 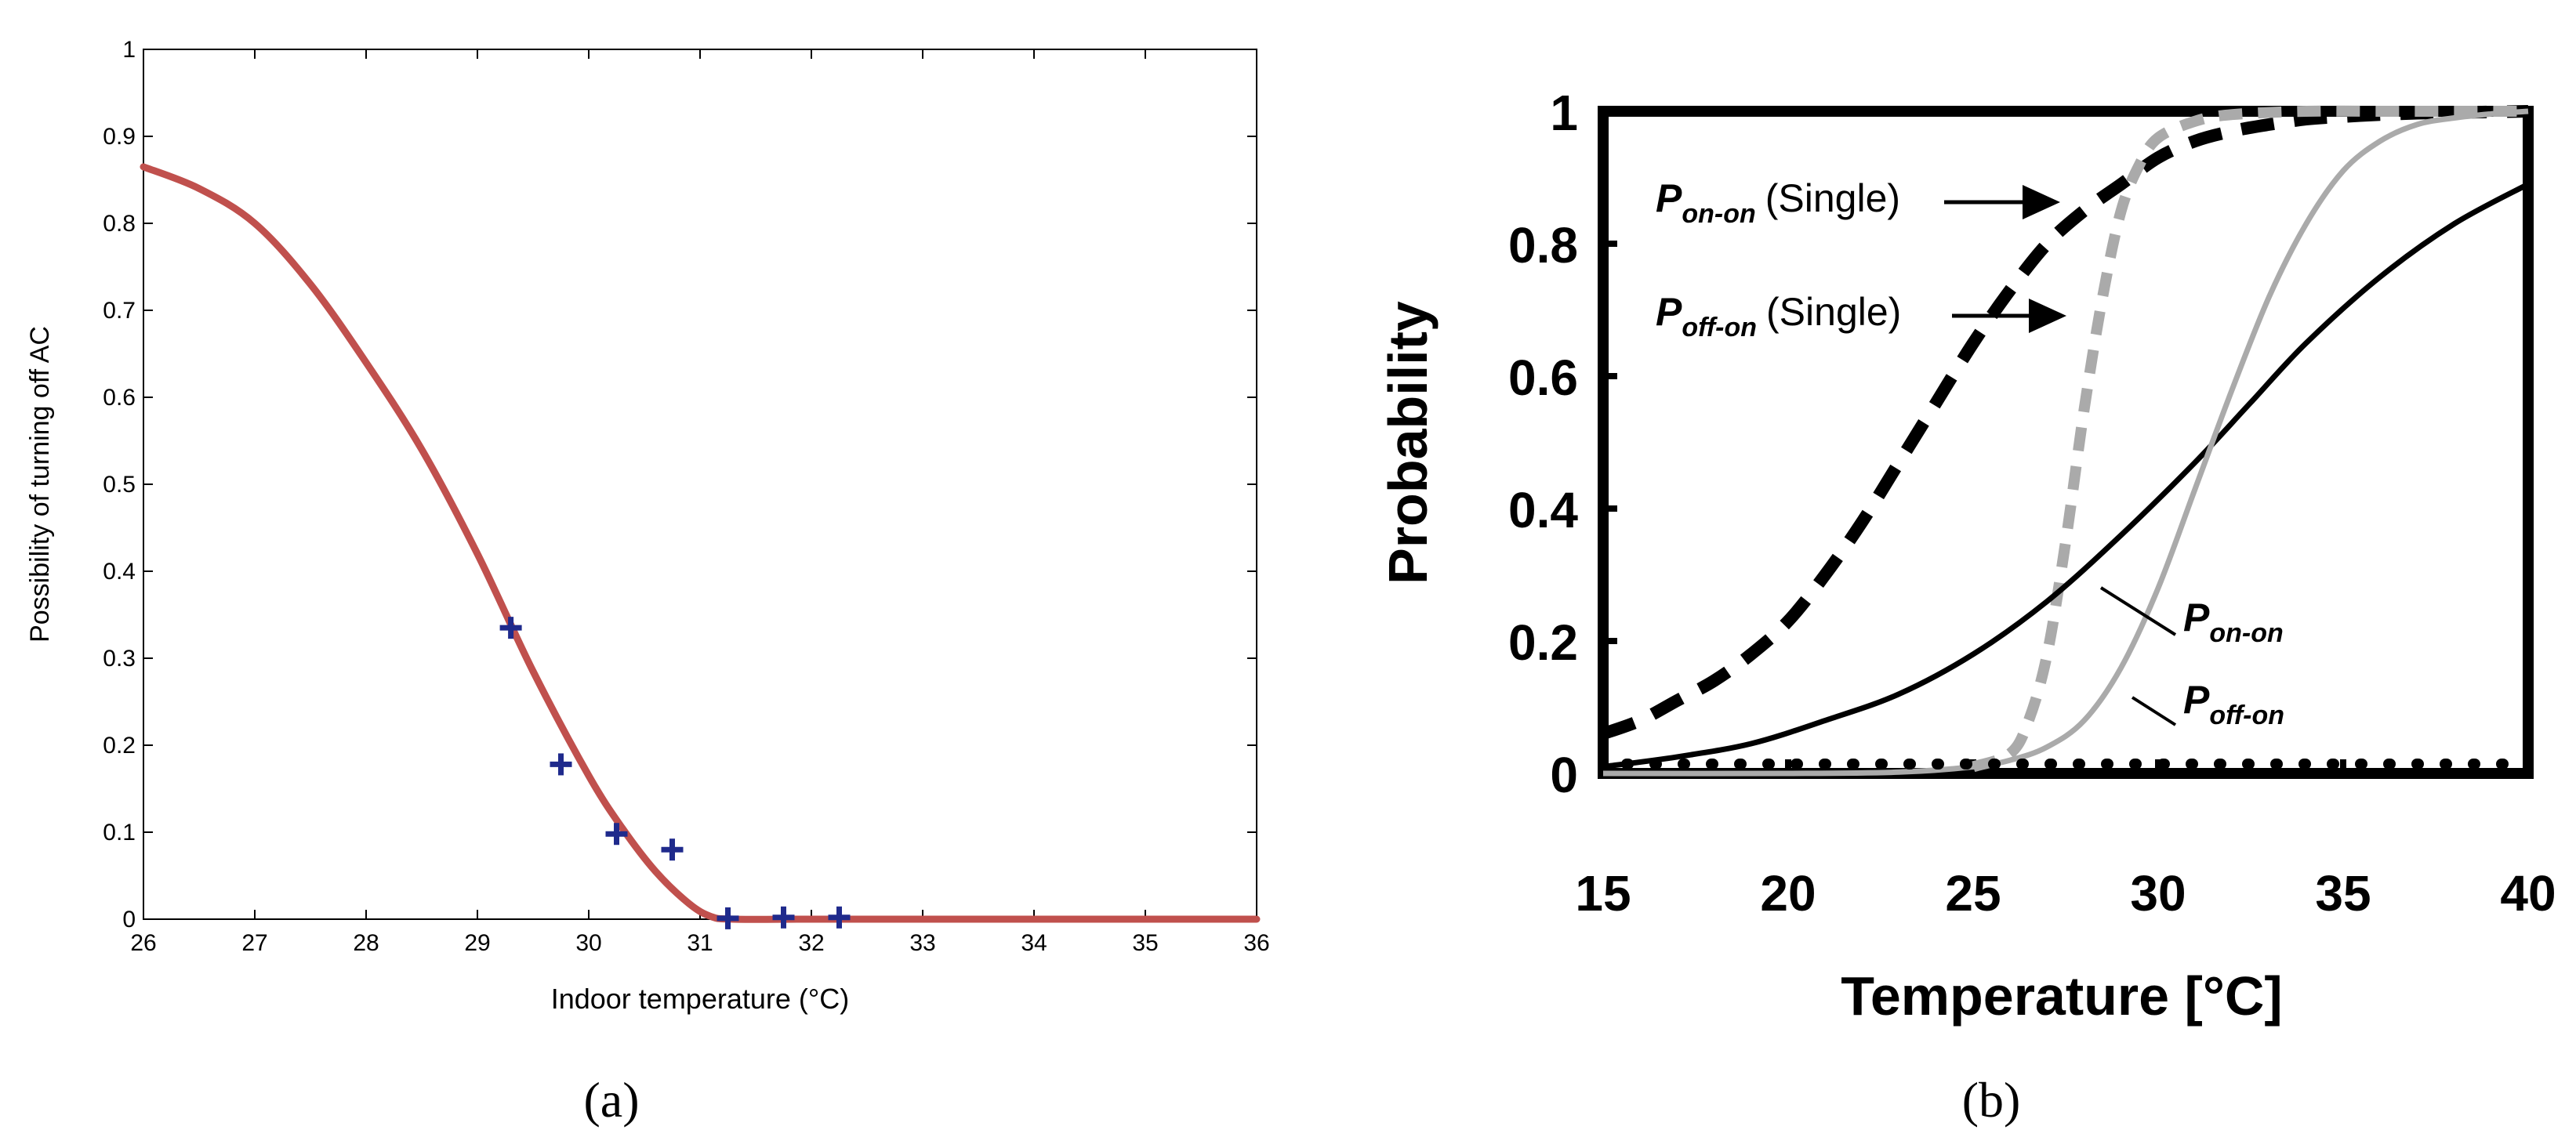 What do you see at coordinates (143, 943) in the screenshot?
I see `a-x-tick-label: 26` at bounding box center [143, 943].